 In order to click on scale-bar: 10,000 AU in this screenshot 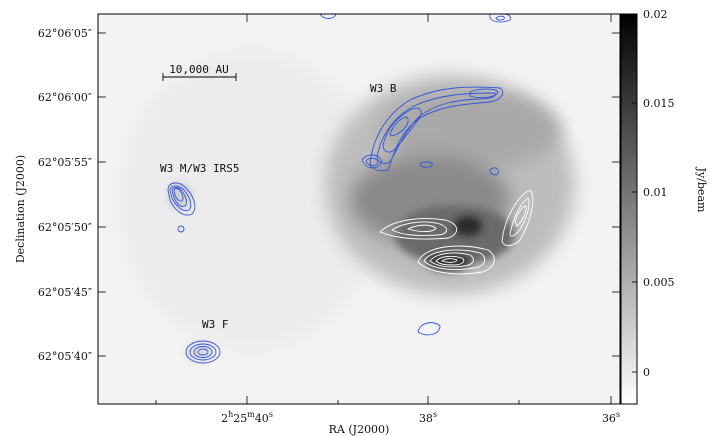, I will do `click(199, 72)`.